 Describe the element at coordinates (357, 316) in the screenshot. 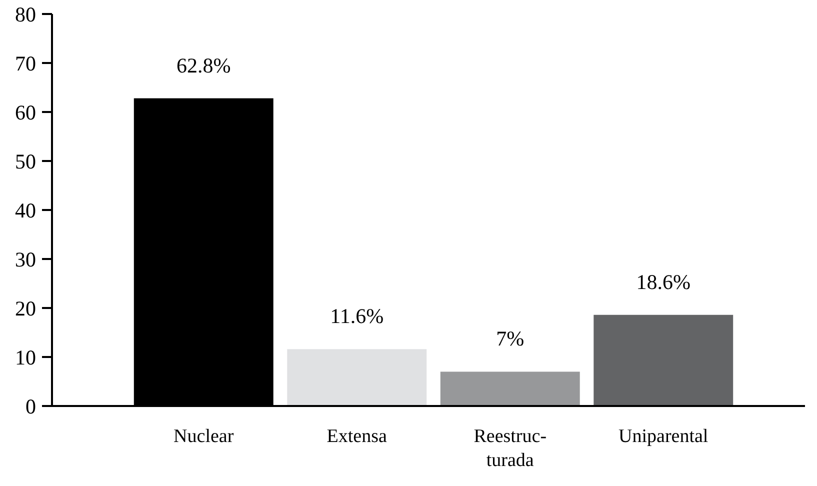

I see `data-label: 11.6%` at that location.